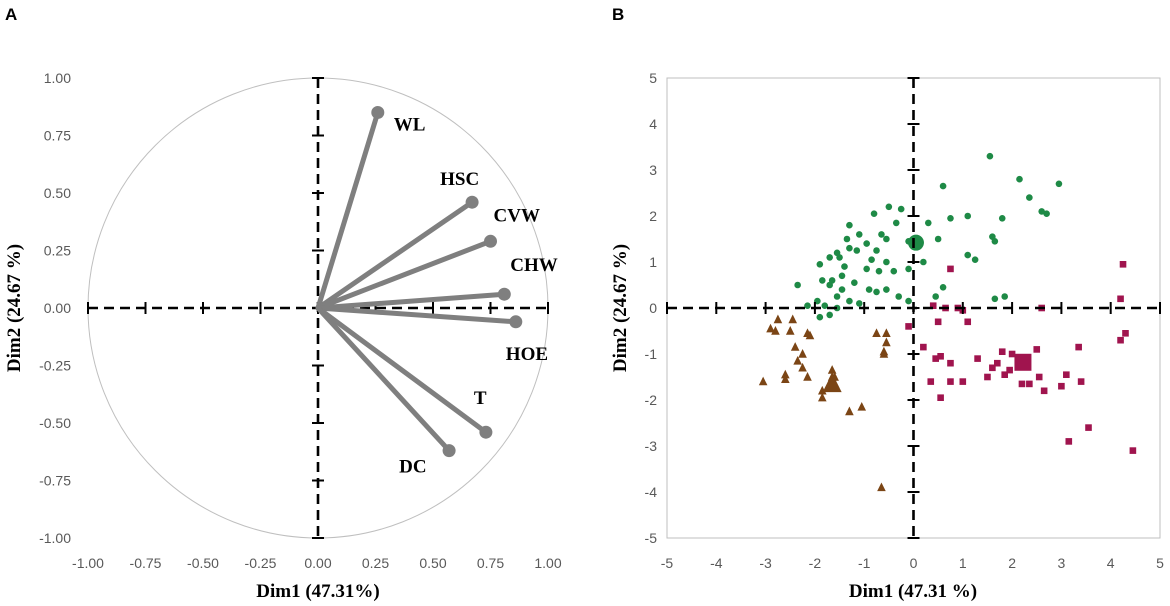  I want to click on panel-a-y-axis-title: Dim2 (24.67 %), so click(14, 308).